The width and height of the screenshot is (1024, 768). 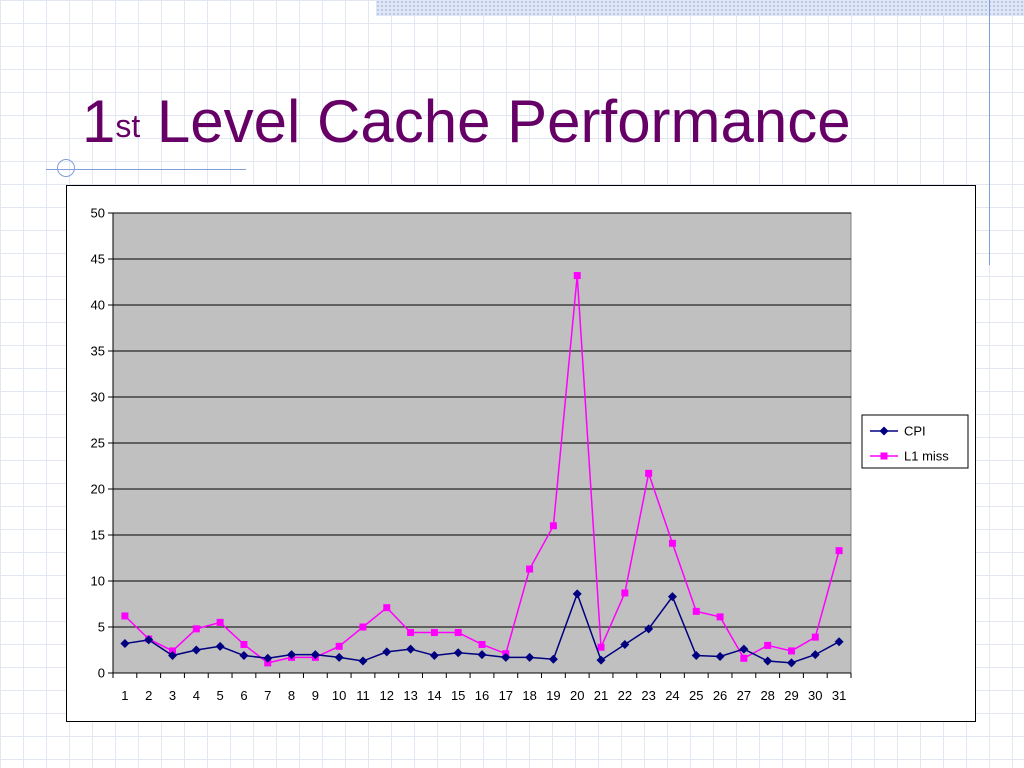 I want to click on y-tick-label: 15, so click(x=98, y=535).